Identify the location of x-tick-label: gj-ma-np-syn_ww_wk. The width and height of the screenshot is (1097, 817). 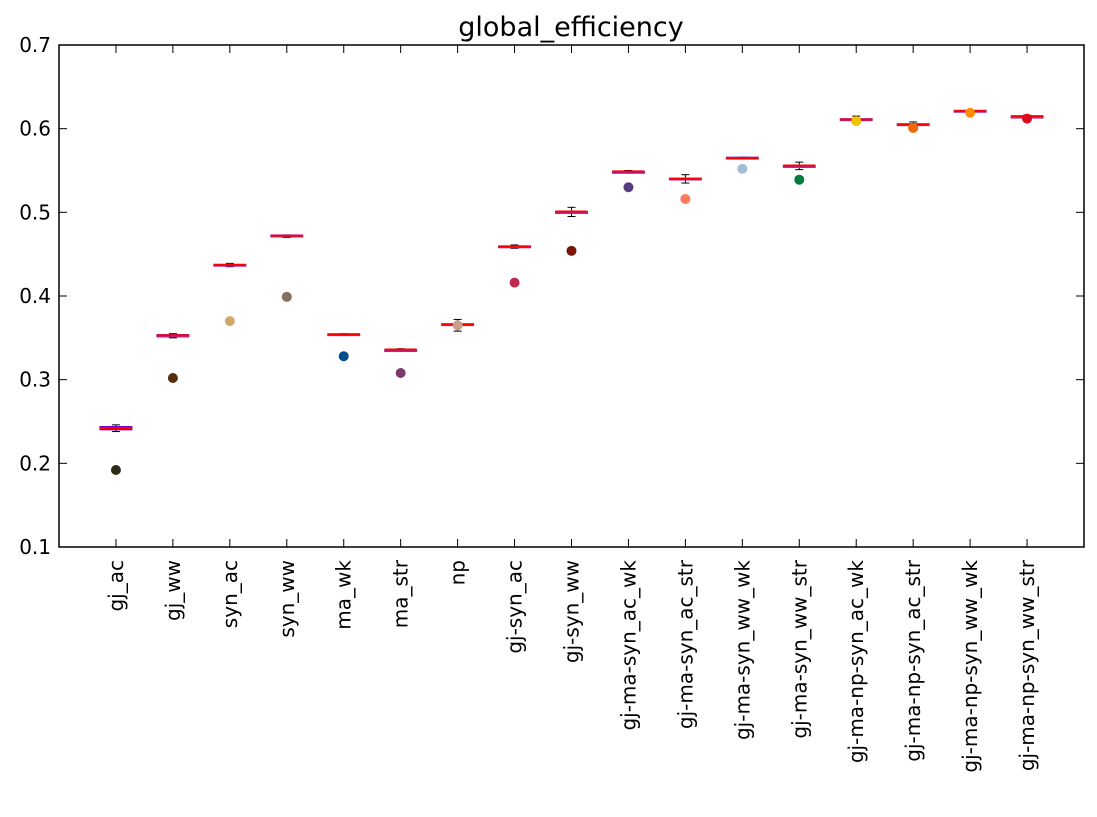
(970, 666).